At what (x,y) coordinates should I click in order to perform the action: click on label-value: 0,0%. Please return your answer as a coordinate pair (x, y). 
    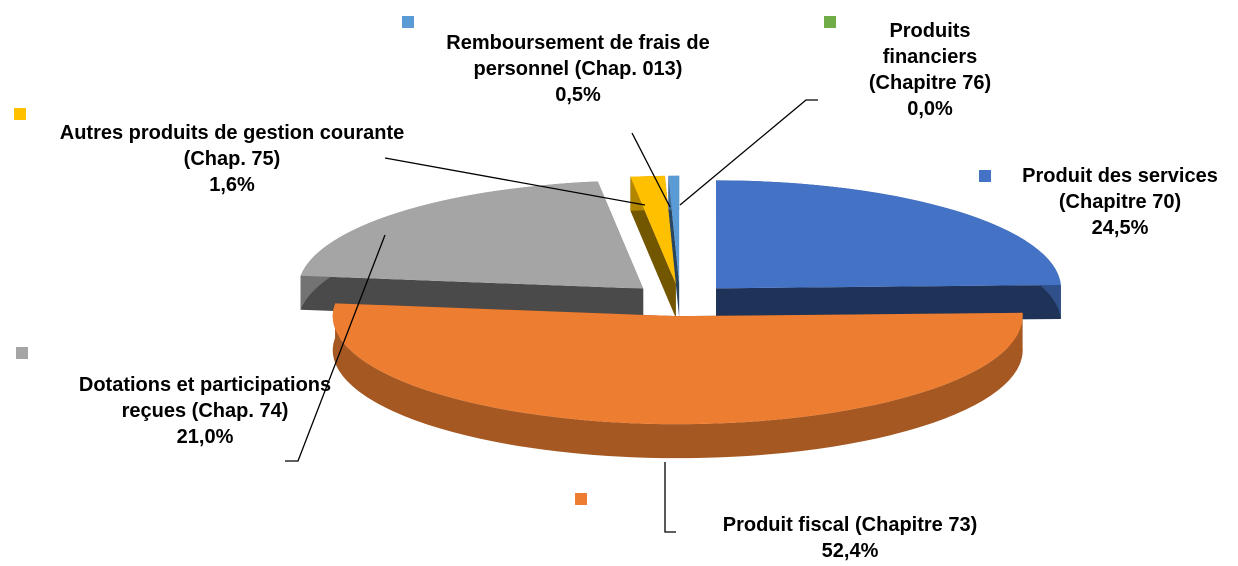
    Looking at the image, I should click on (930, 109).